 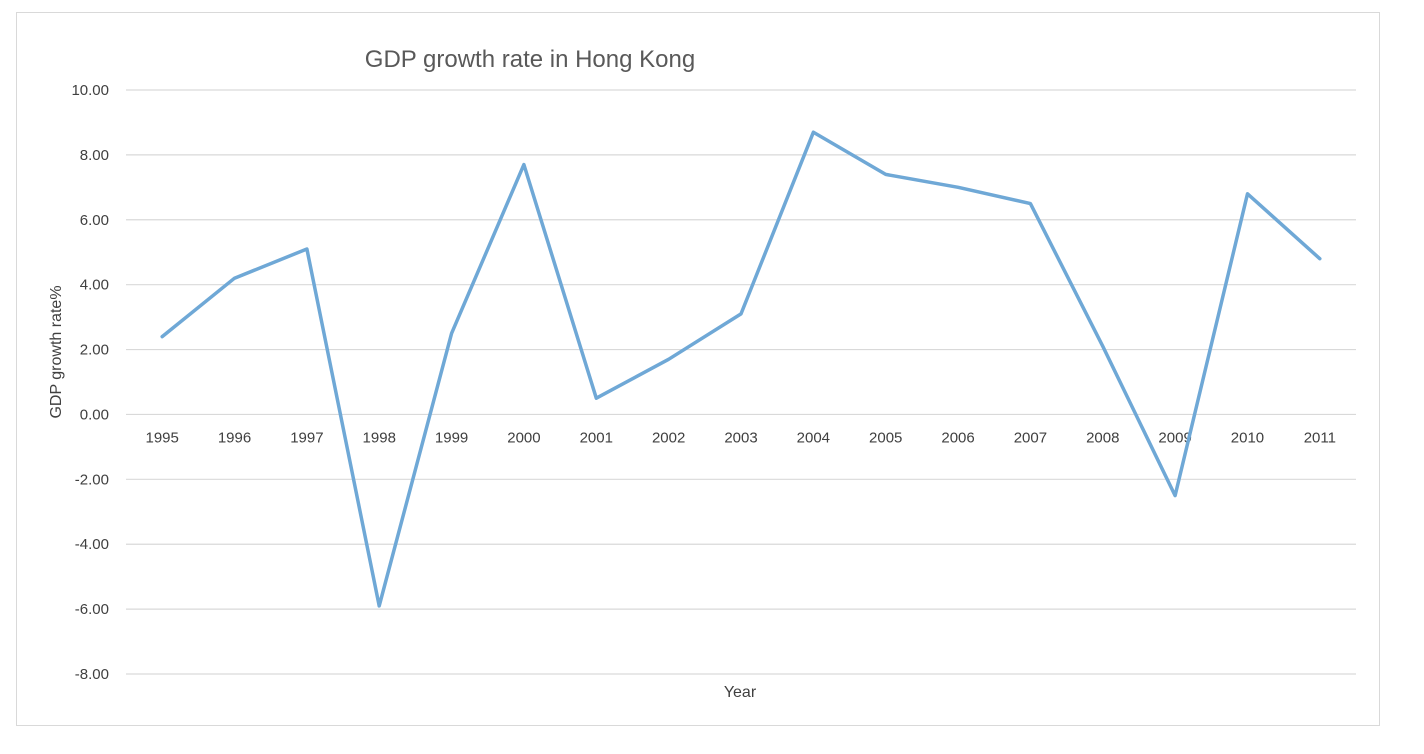 What do you see at coordinates (379, 437) in the screenshot?
I see `x-tick-label: 1998` at bounding box center [379, 437].